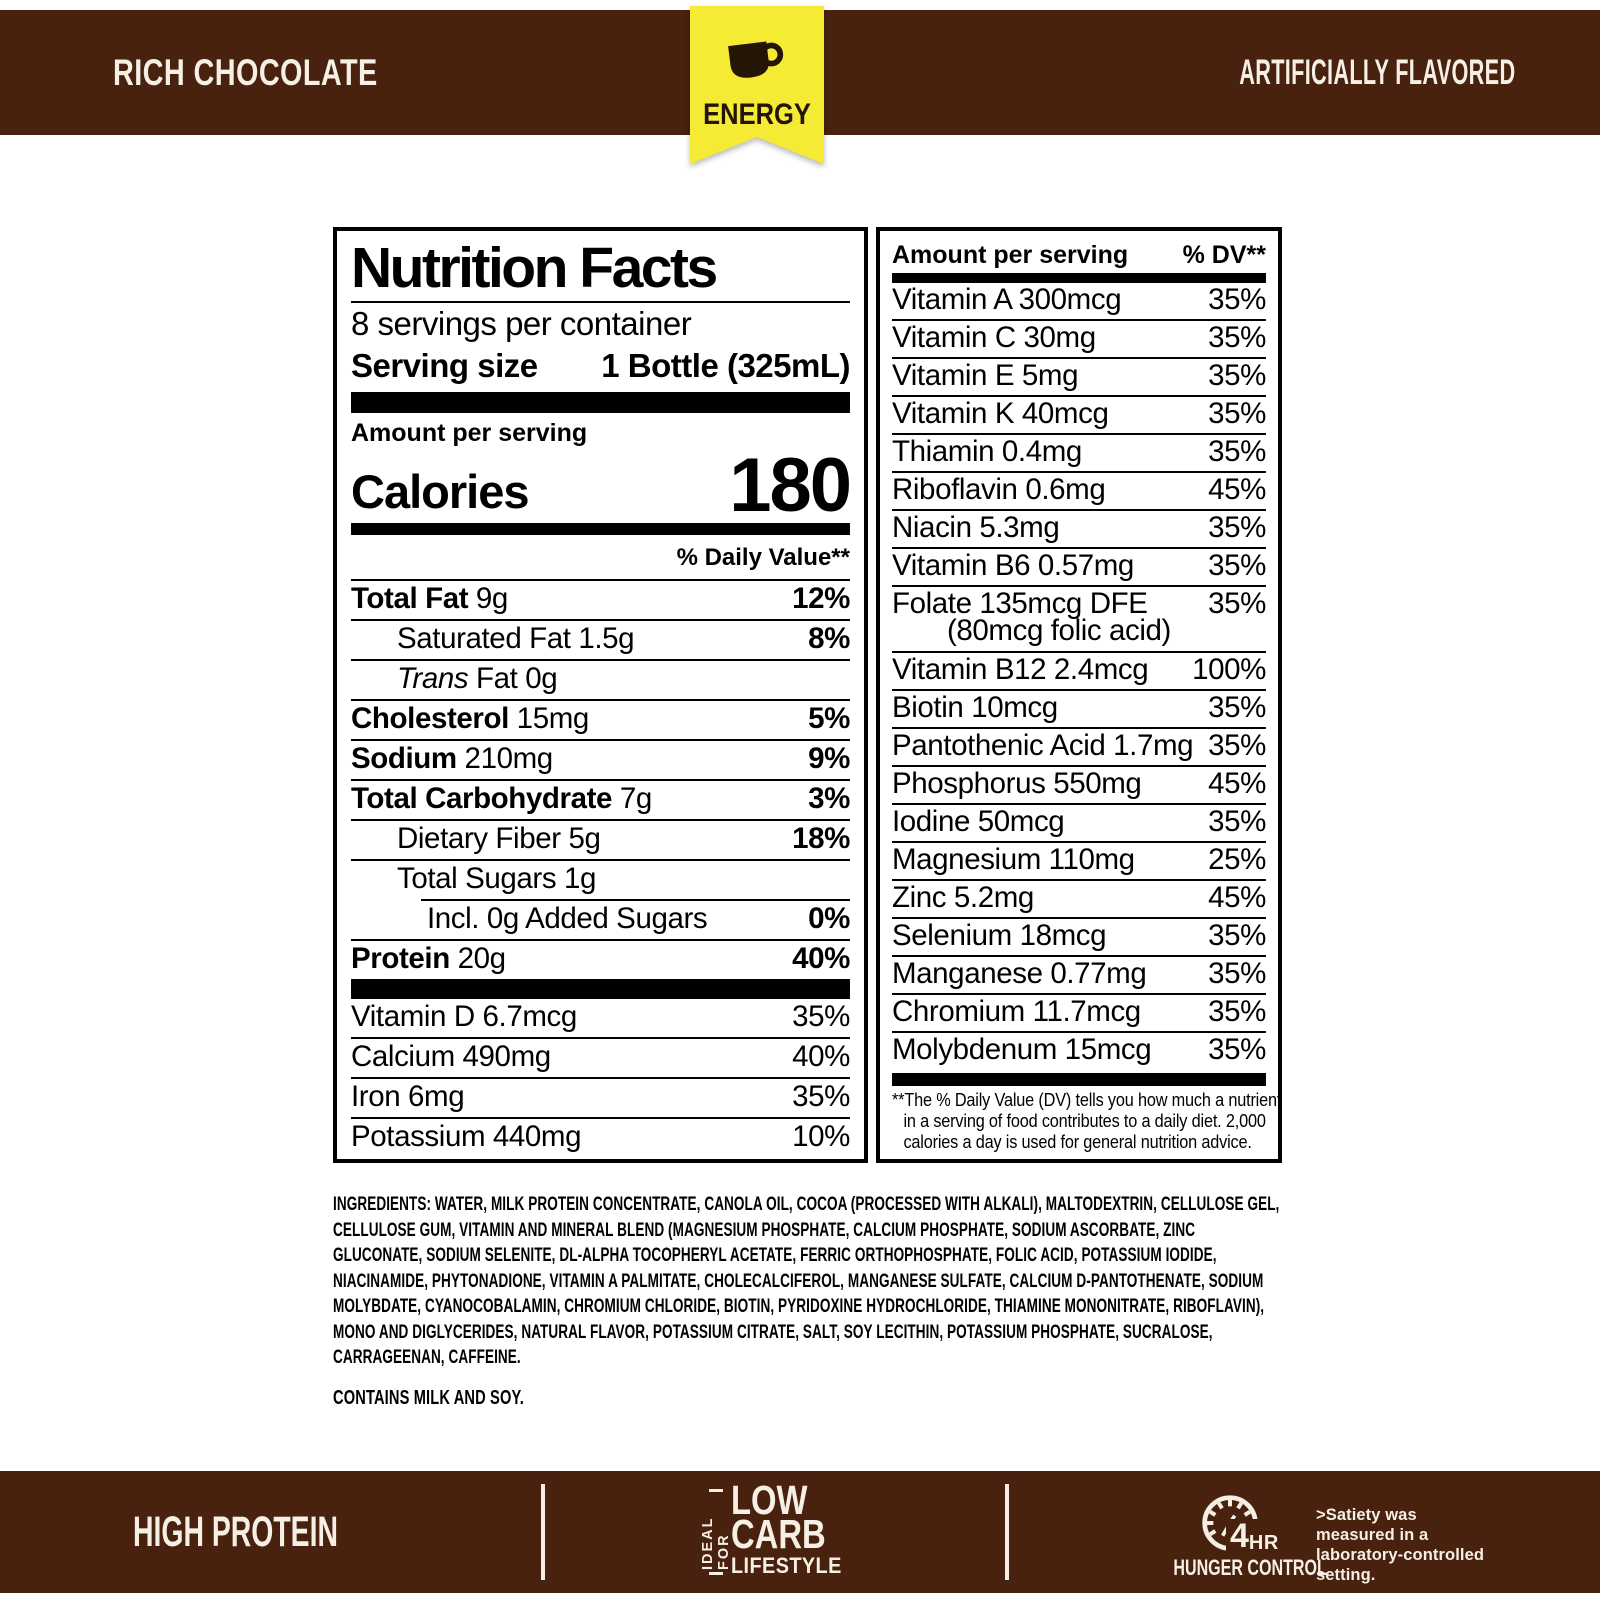 This screenshot has width=1600, height=1600. I want to click on nutrient-row: Dietary Fiber 5g 18%, so click(600, 839).